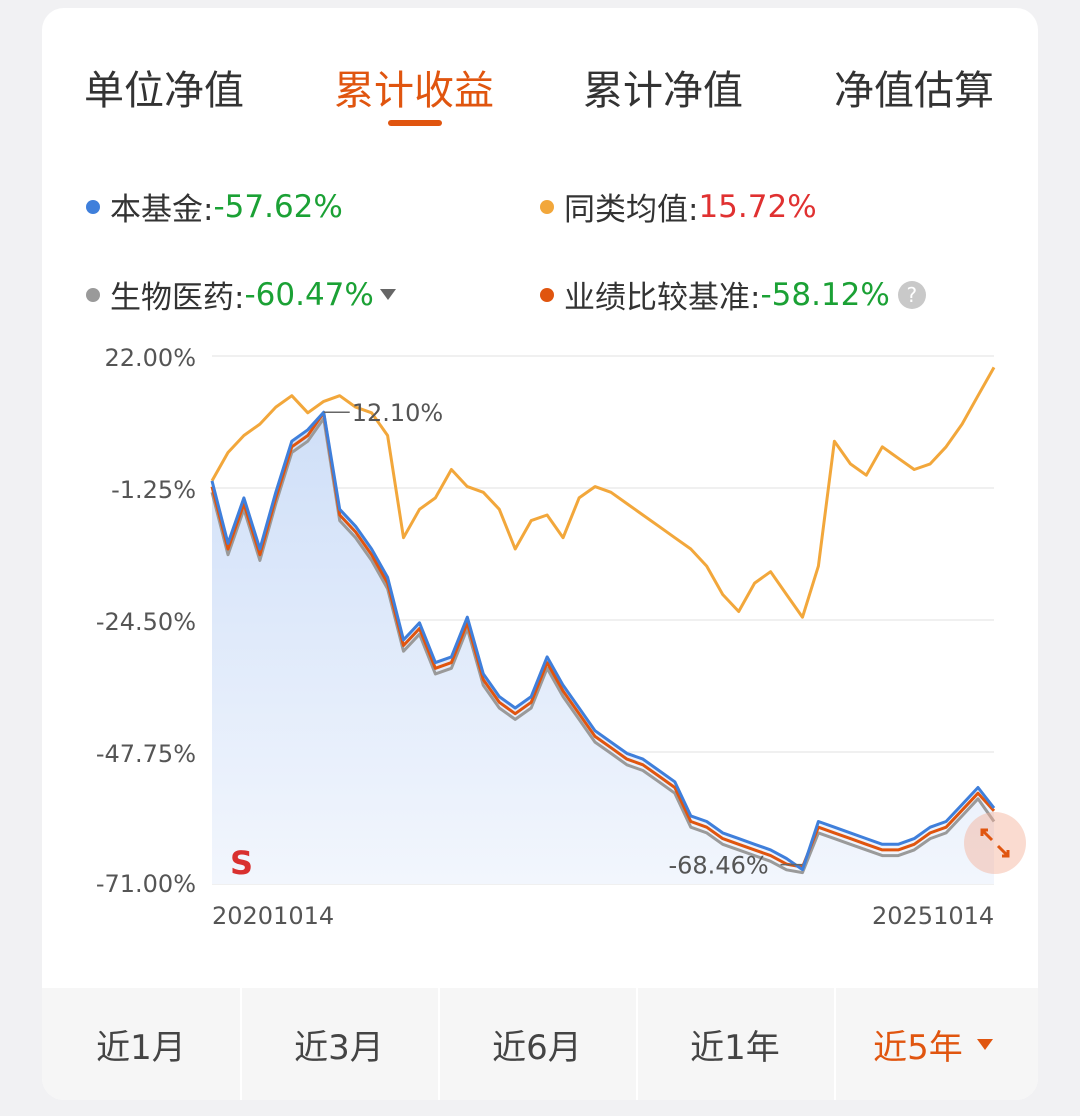 This screenshot has width=1080, height=1116. I want to click on legend-benchmark: 业绩比较基准: -58.12% ?, so click(733, 294).